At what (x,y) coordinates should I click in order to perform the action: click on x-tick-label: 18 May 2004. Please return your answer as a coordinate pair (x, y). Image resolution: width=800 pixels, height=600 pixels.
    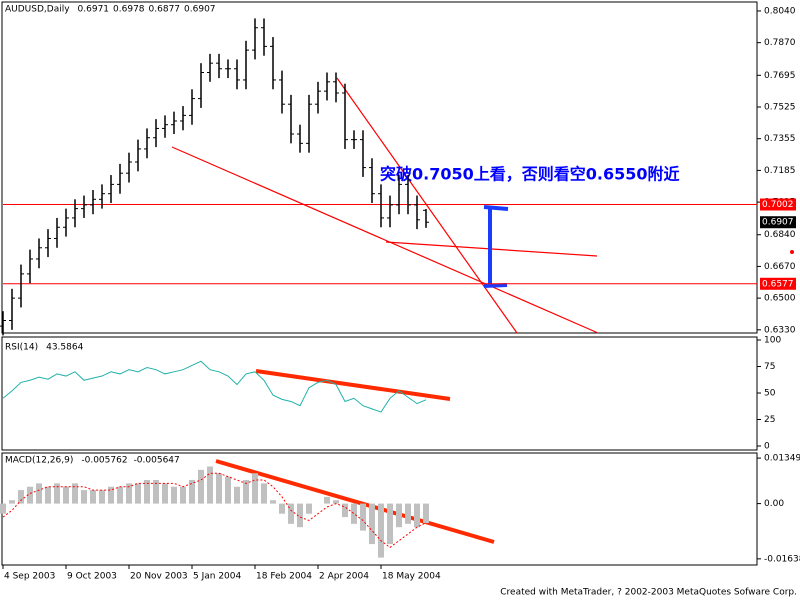
    Looking at the image, I should click on (411, 577).